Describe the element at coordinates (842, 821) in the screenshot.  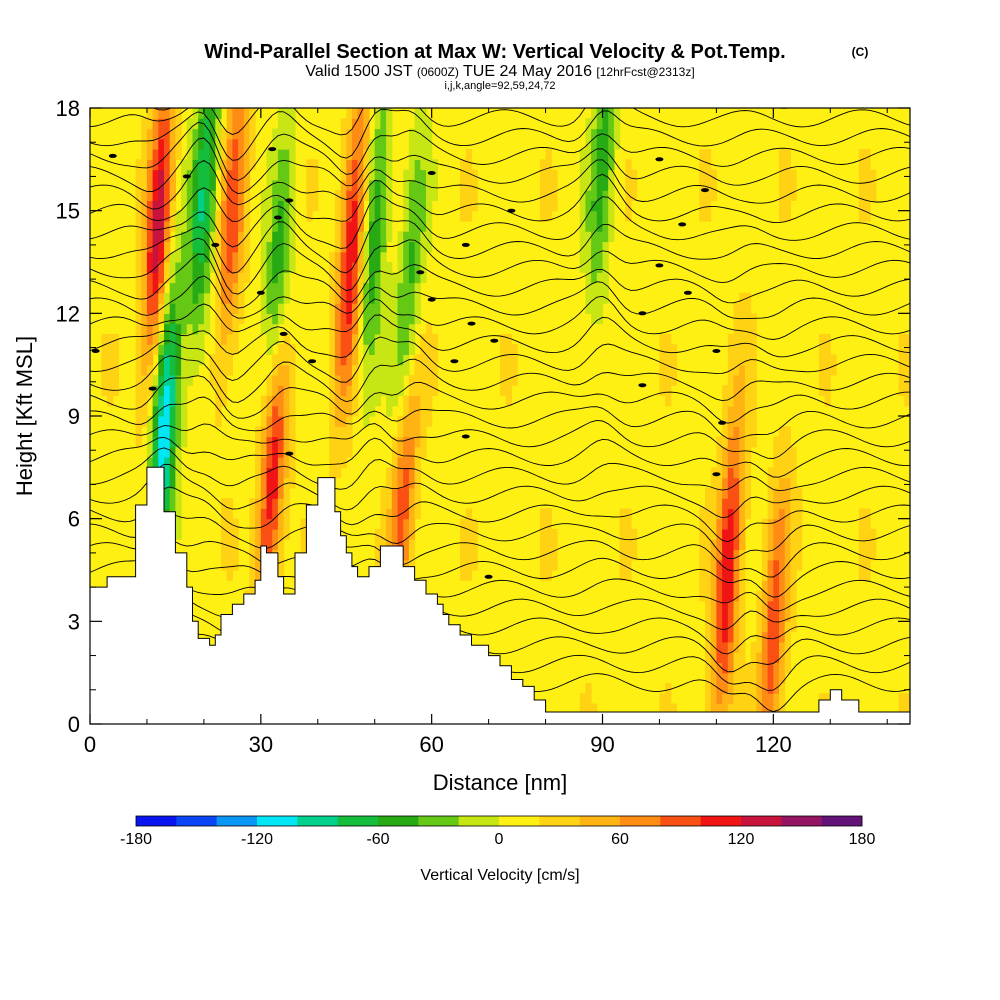
I see `colorbar-swatch` at that location.